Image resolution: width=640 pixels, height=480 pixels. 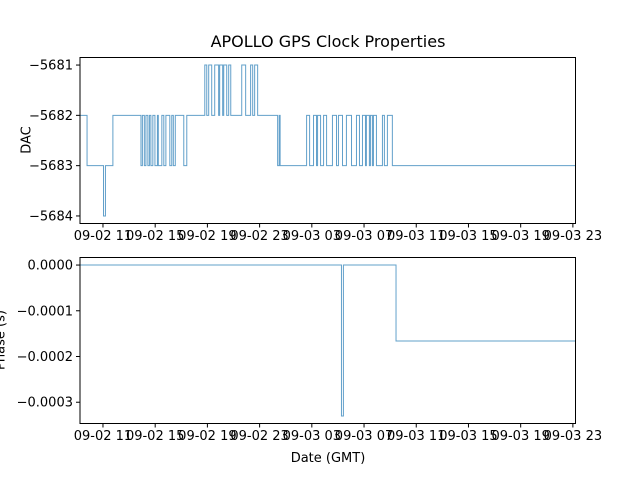 What do you see at coordinates (45, 403) in the screenshot?
I see `y-tick-label: −0.0003` at bounding box center [45, 403].